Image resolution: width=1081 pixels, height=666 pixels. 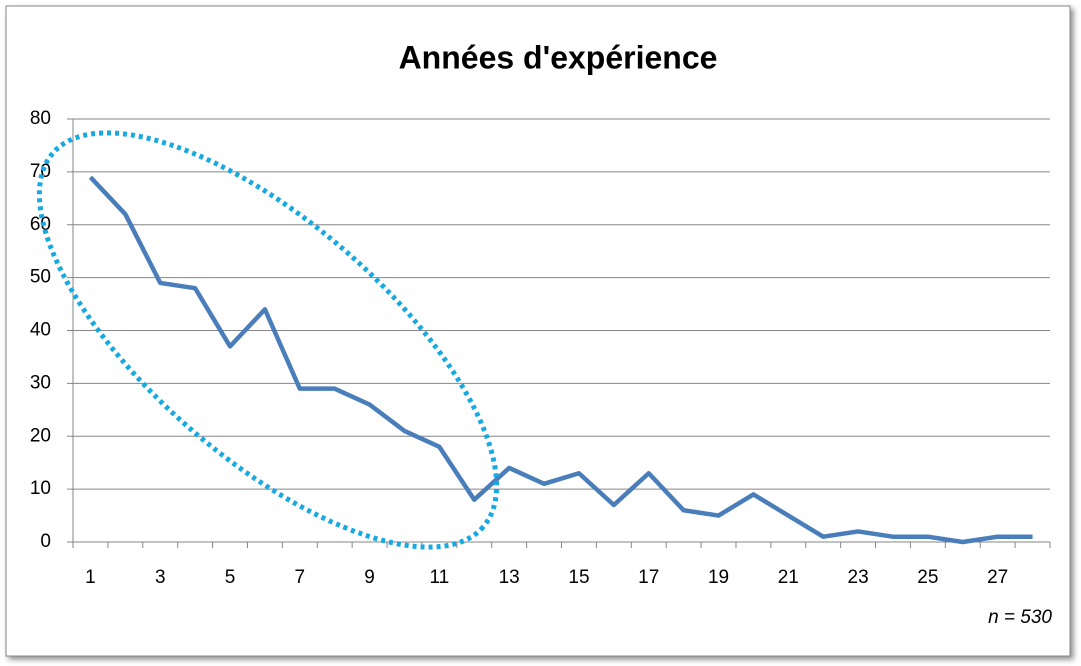 I want to click on x-tick-label: 7, so click(x=300, y=577).